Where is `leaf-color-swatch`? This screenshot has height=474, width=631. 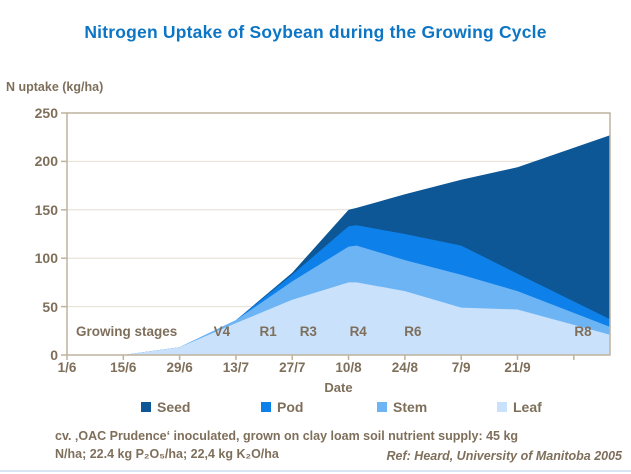
leaf-color-swatch is located at coordinates (502, 407).